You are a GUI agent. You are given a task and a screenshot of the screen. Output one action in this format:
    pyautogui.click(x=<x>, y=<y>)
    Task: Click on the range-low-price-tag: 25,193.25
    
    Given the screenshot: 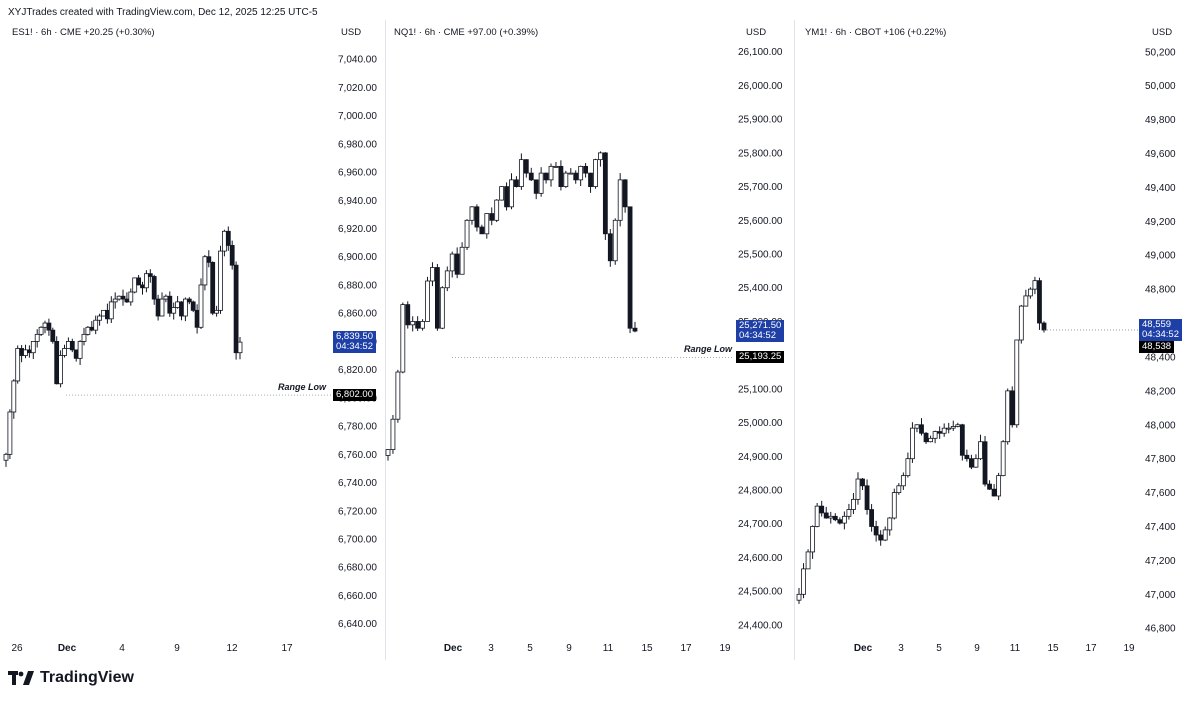 What is the action you would take?
    pyautogui.click(x=760, y=357)
    